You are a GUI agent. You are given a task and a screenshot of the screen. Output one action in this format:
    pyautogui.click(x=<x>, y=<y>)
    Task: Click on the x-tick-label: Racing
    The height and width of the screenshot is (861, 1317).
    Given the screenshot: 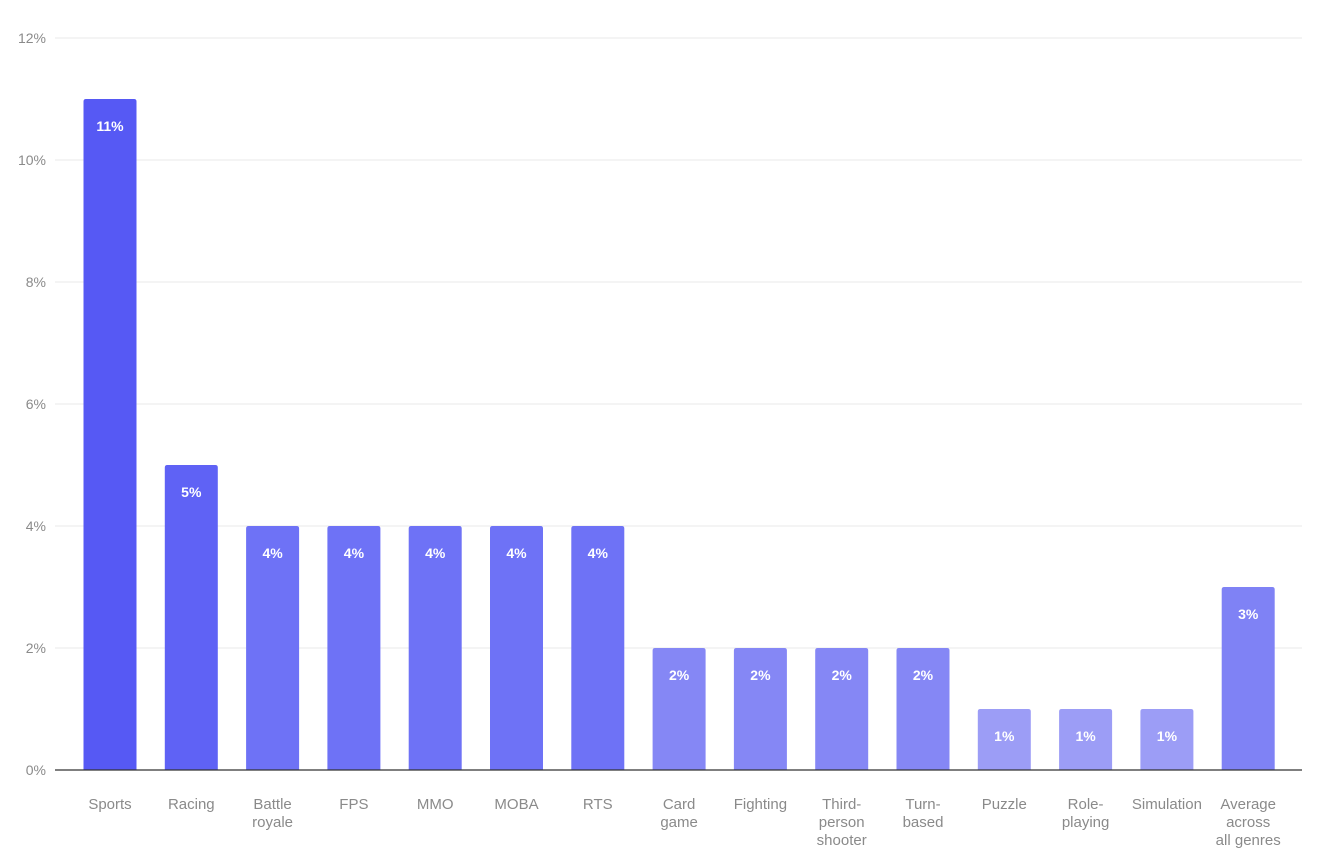 What is the action you would take?
    pyautogui.click(x=191, y=804)
    